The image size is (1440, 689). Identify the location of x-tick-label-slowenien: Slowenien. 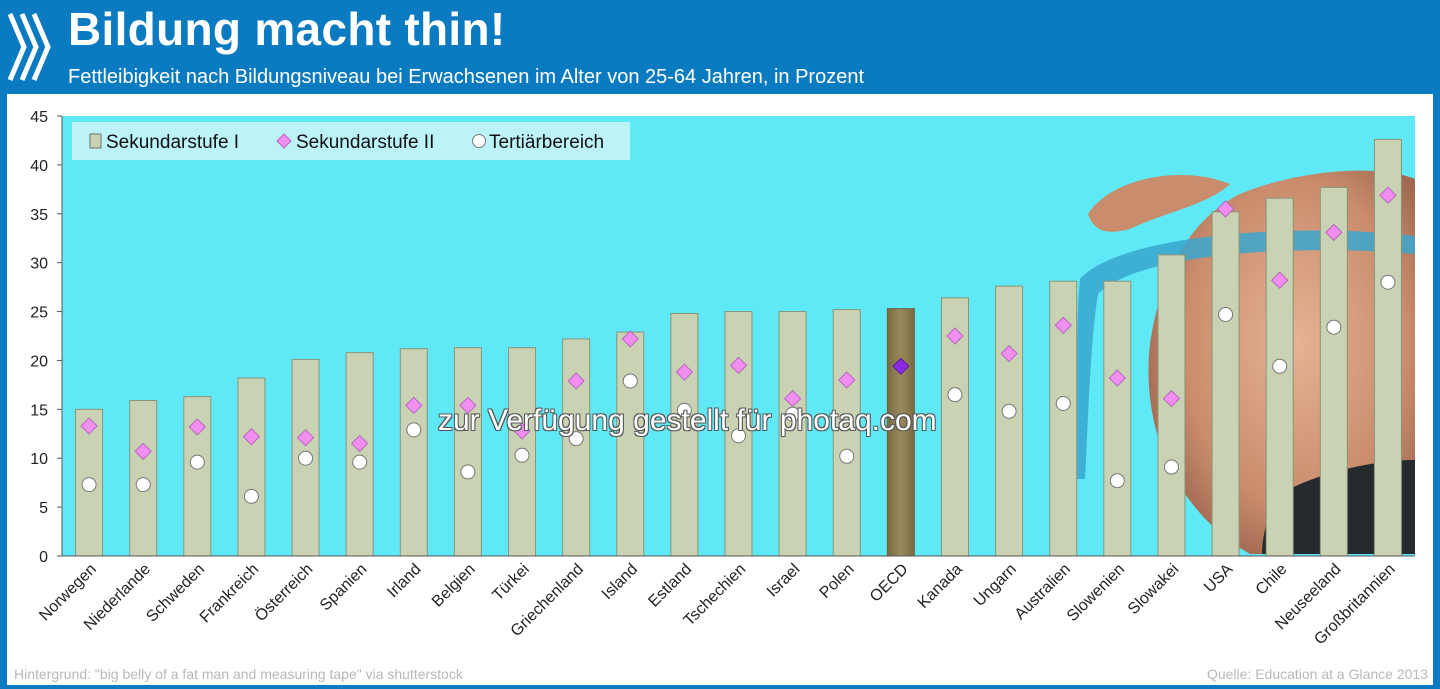
(1096, 593).